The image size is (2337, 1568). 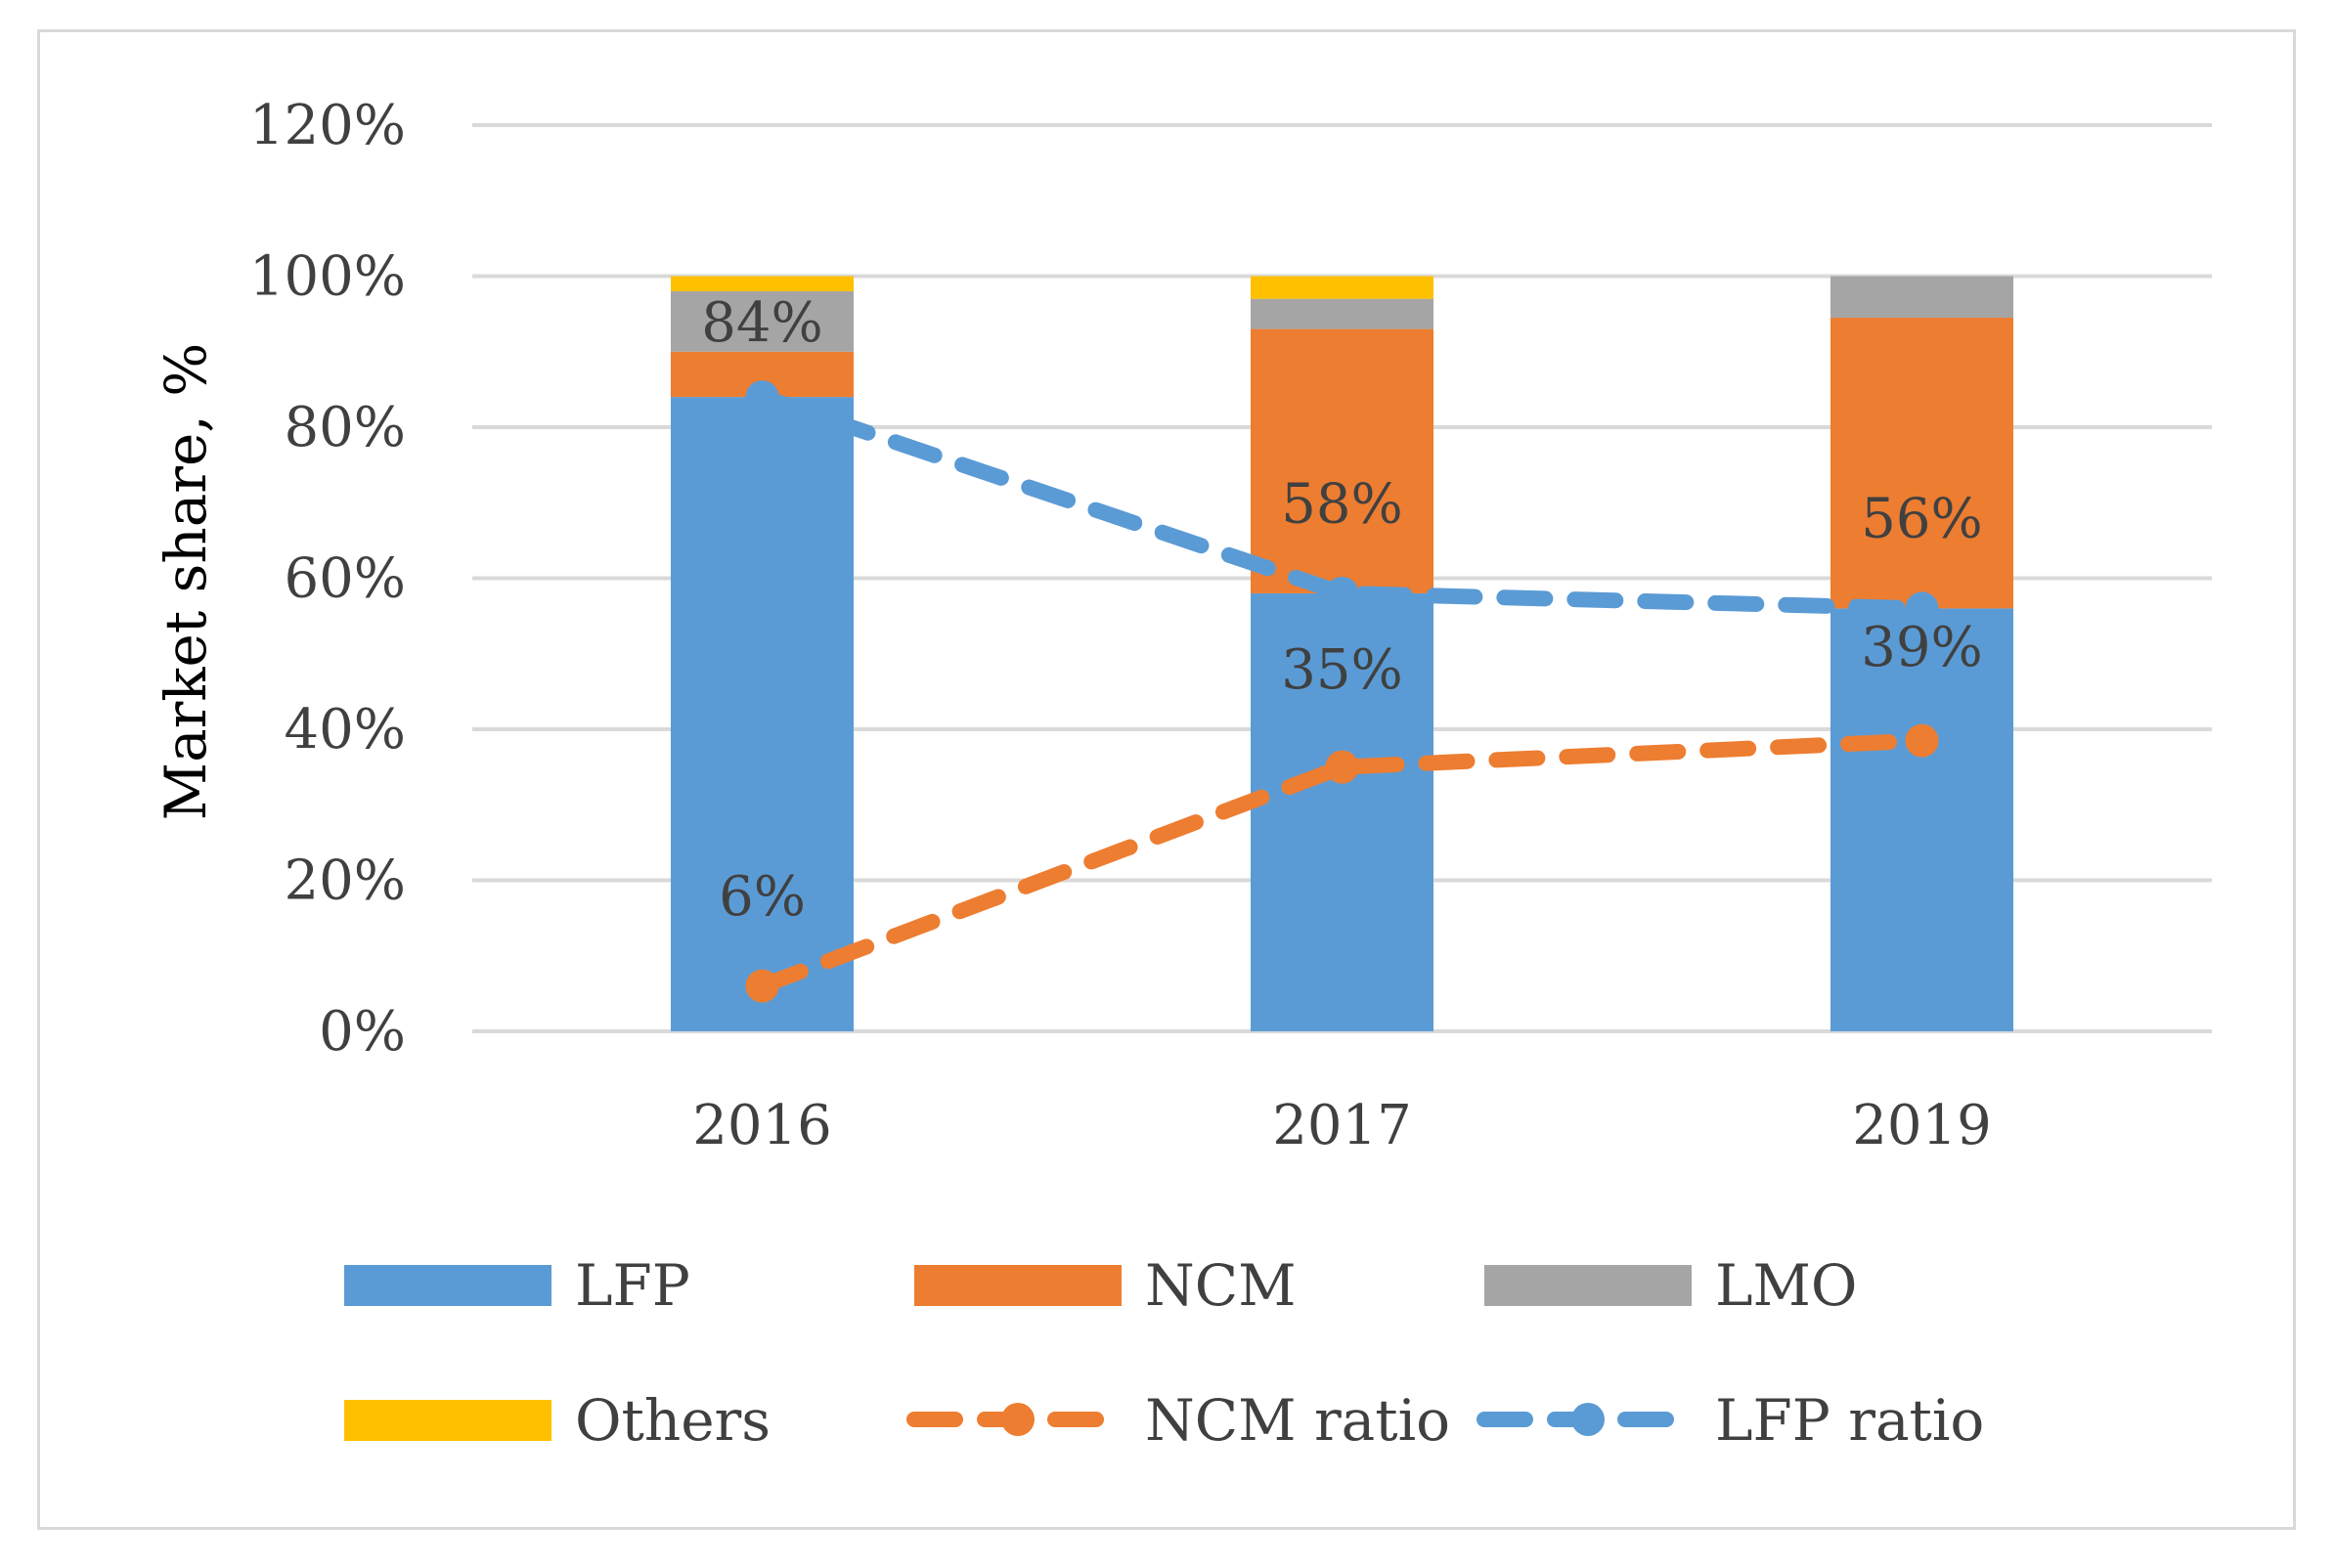 I want to click on bar-lmo-2016, so click(x=762, y=321).